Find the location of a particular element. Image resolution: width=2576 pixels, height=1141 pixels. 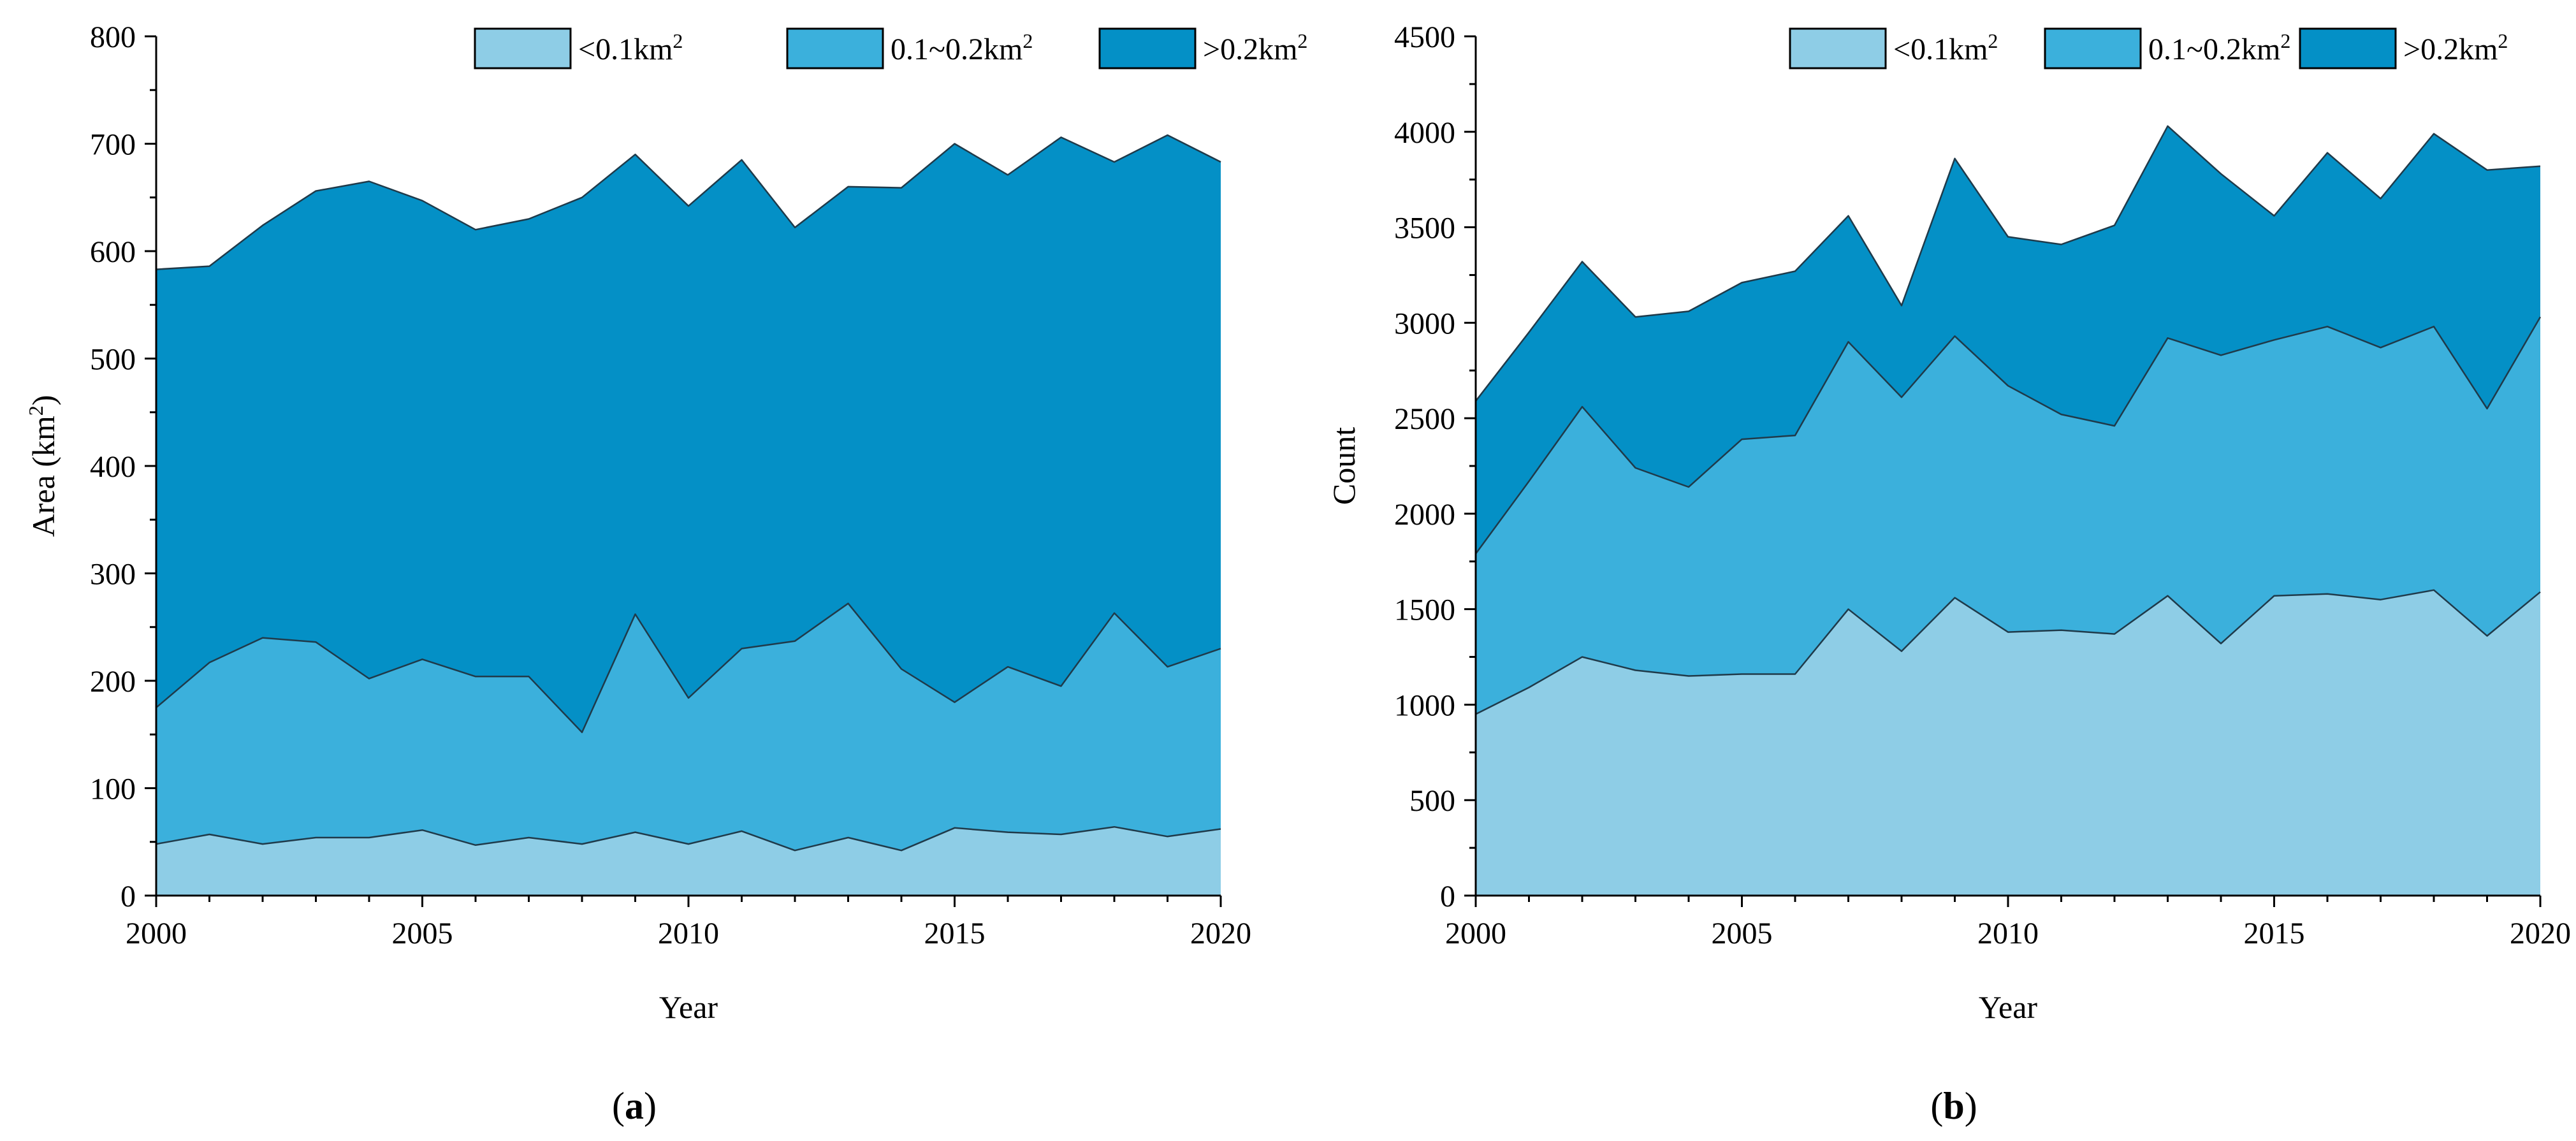

y-axis-title-main: Count is located at coordinates (1344, 466).